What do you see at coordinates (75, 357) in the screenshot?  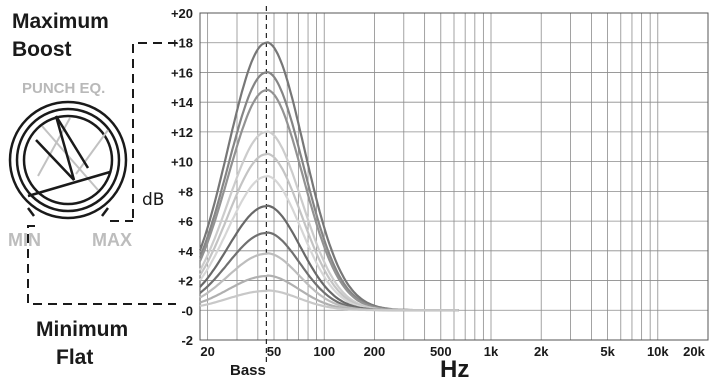 I see `min-flat-label-2: Flat` at bounding box center [75, 357].